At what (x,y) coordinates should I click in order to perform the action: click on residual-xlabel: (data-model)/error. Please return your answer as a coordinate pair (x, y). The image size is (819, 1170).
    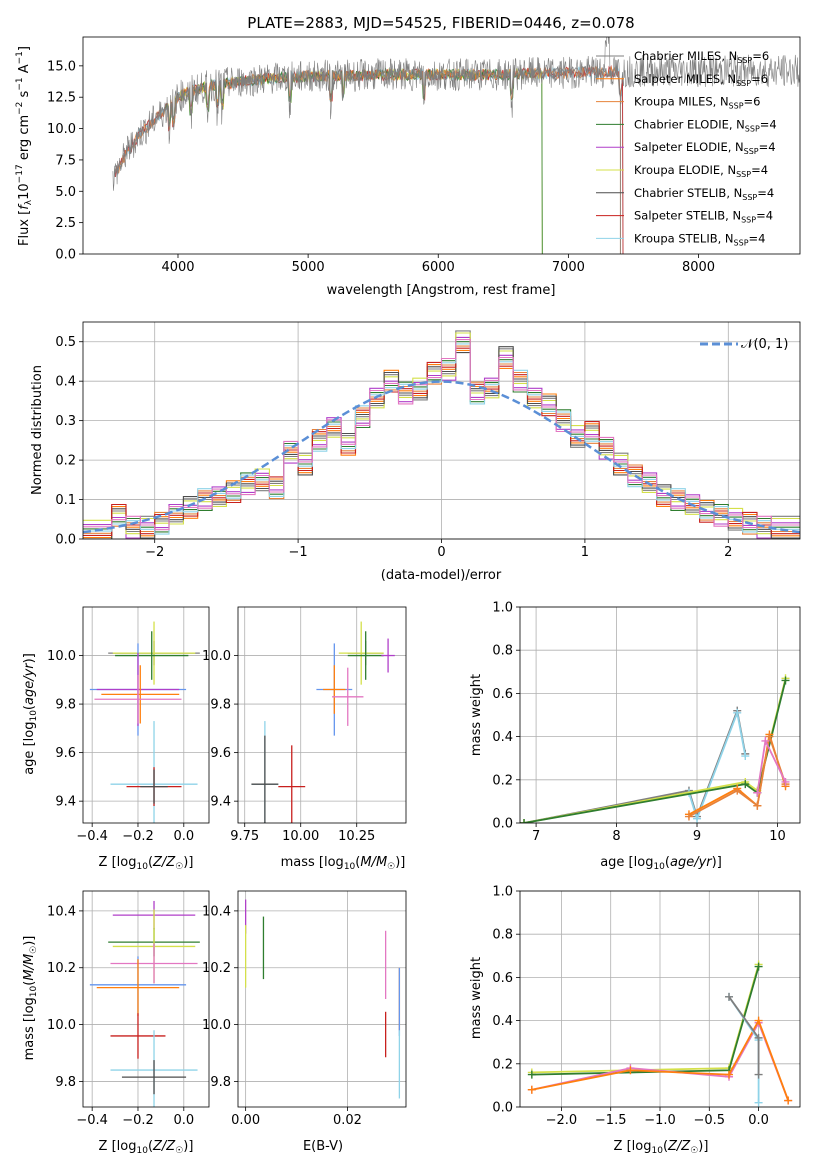
    Looking at the image, I should click on (441, 575).